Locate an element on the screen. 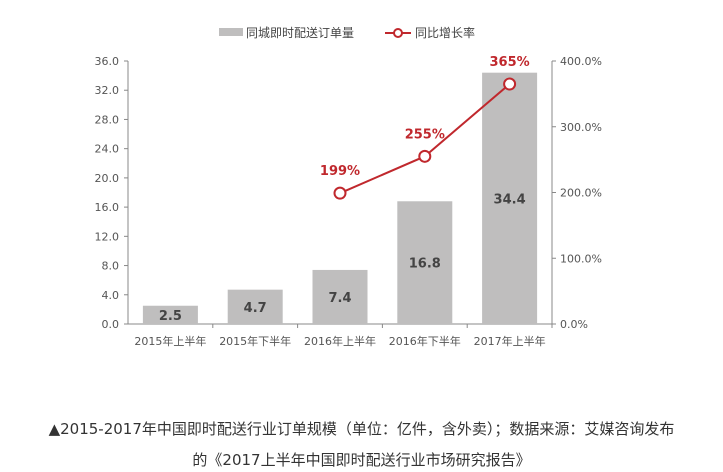 The image size is (723, 472). bar-data-label: 7.4 is located at coordinates (339, 298).